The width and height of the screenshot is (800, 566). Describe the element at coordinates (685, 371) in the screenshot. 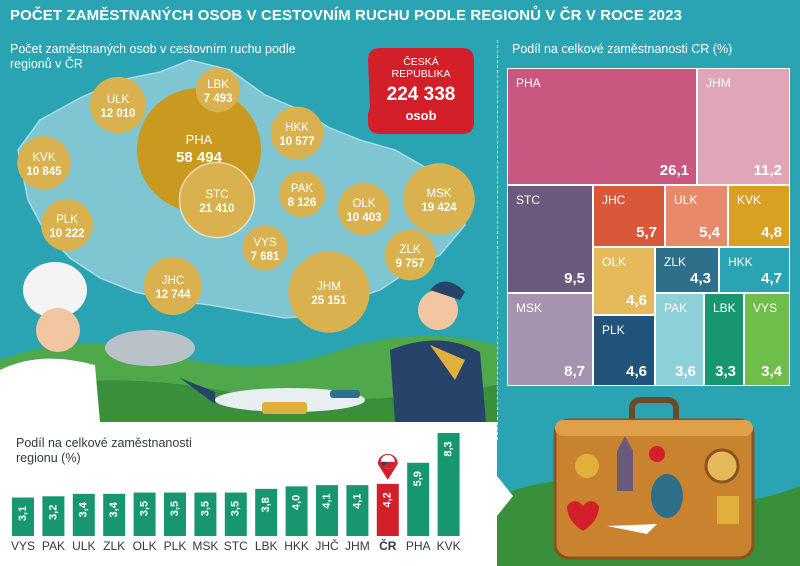

I see `treemap-cell-value: 3,6` at that location.